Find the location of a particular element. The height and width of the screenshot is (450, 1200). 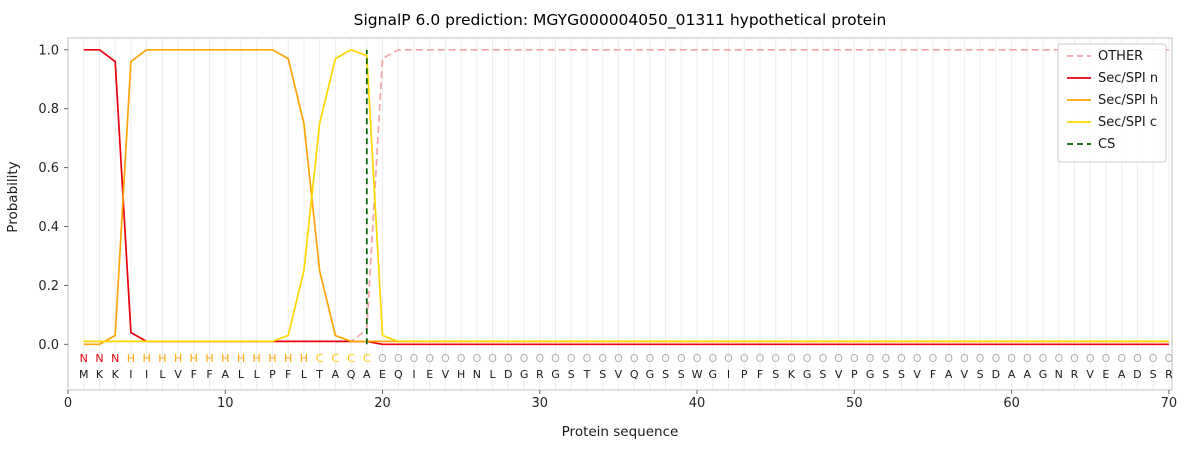

y-tick-label: 0.4 is located at coordinates (48, 227).